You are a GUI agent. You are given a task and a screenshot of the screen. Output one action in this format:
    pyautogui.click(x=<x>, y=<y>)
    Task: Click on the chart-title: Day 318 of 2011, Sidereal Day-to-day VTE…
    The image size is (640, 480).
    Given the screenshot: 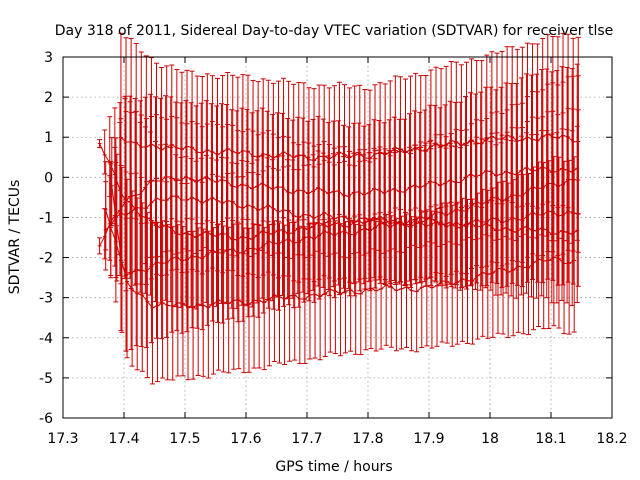 What is the action you would take?
    pyautogui.click(x=334, y=31)
    